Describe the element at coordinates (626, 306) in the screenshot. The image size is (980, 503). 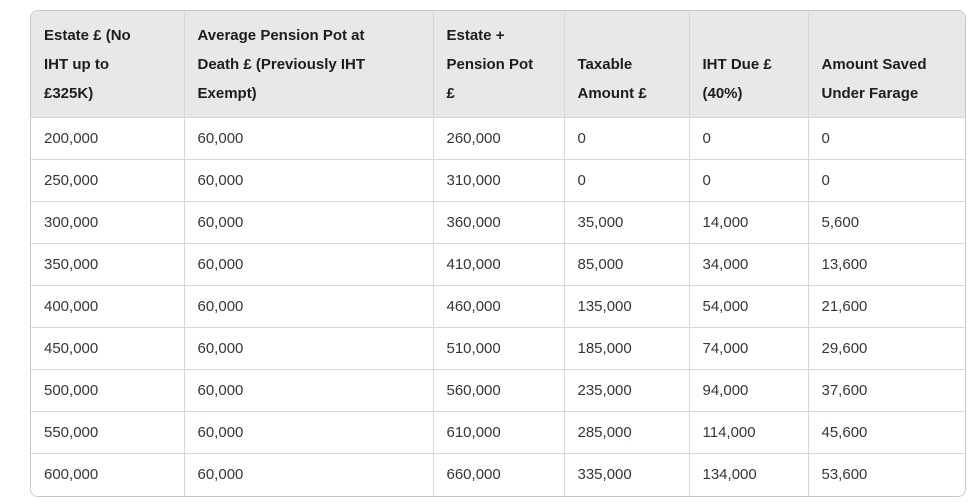
I see `table-cell: 135,000` at that location.